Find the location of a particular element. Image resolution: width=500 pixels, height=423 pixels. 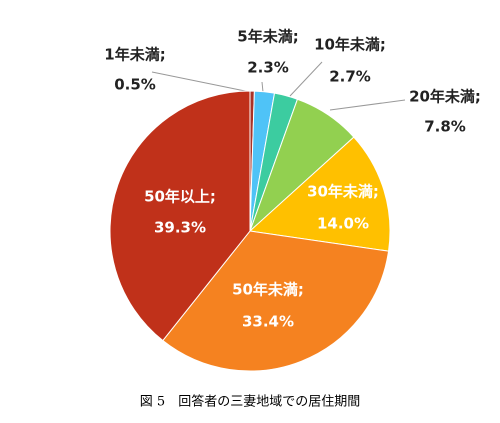

value-label: 39.3% is located at coordinates (180, 228).